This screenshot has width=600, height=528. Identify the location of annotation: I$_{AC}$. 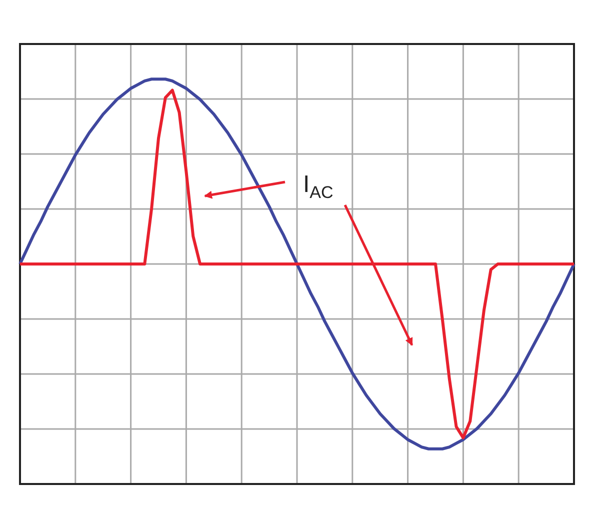
(318, 186).